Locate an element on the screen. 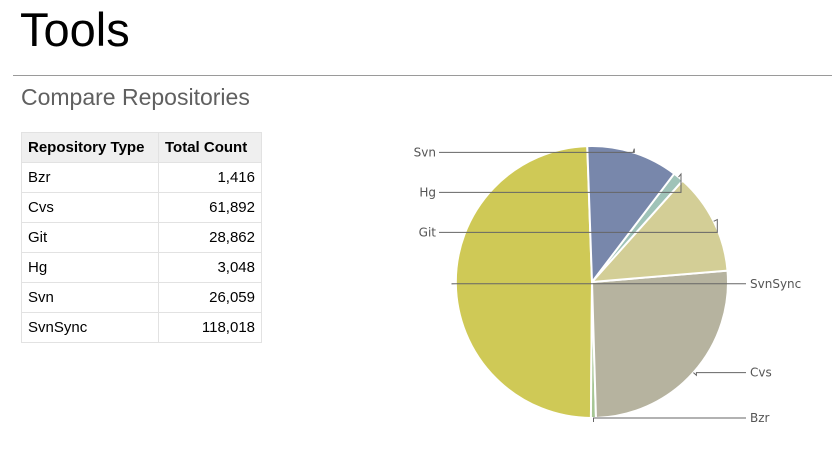  repository-type-cell: Svn is located at coordinates (90, 297).